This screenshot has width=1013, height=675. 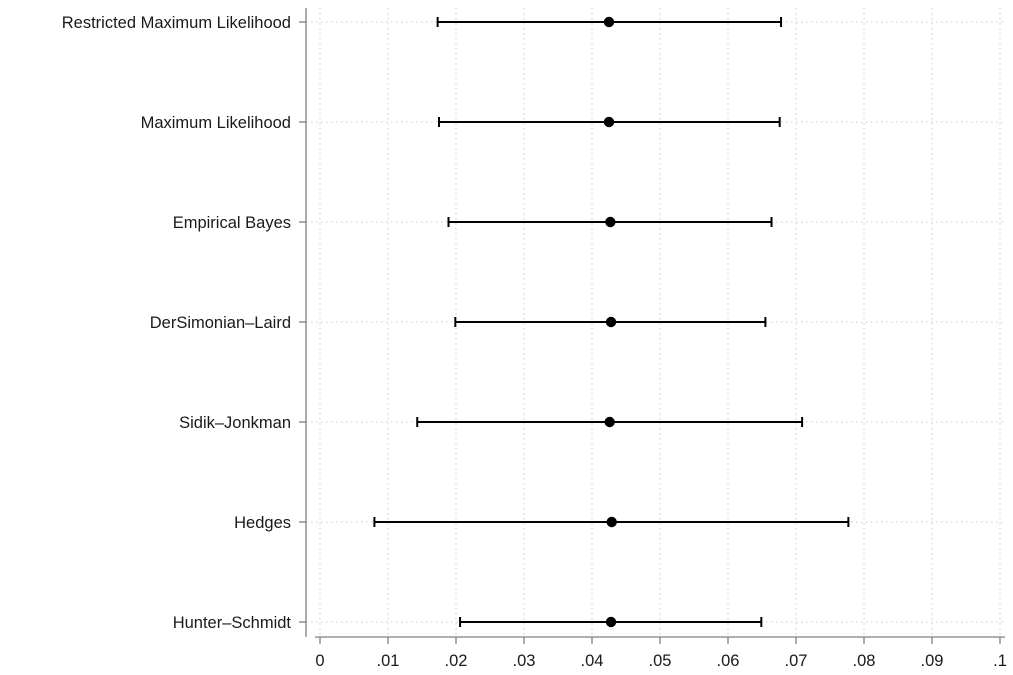 What do you see at coordinates (235, 423) in the screenshot?
I see `category-label: Sidik–Jonkman` at bounding box center [235, 423].